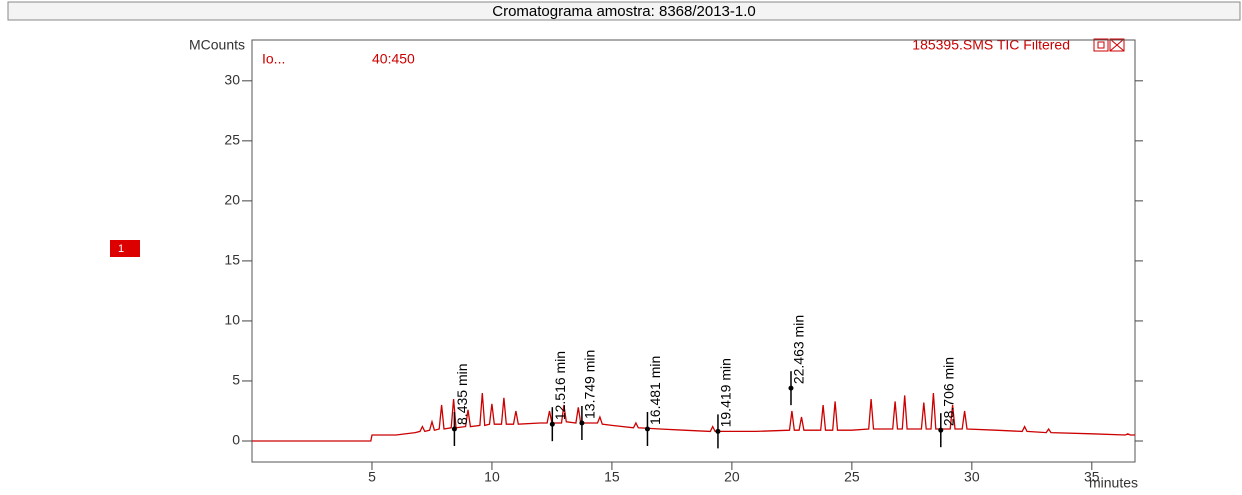 The height and width of the screenshot is (495, 1242). What do you see at coordinates (232, 320) in the screenshot?
I see `y-tick-label: 10` at bounding box center [232, 320].